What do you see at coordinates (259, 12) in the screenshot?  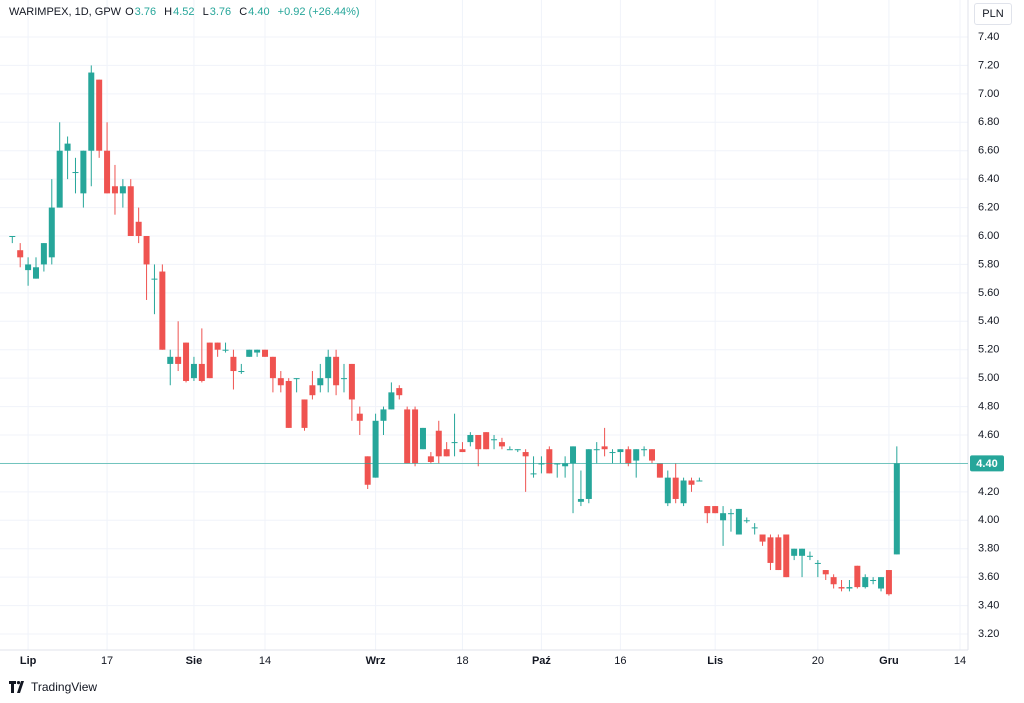 I see `ohlc-value: 4.40` at bounding box center [259, 12].